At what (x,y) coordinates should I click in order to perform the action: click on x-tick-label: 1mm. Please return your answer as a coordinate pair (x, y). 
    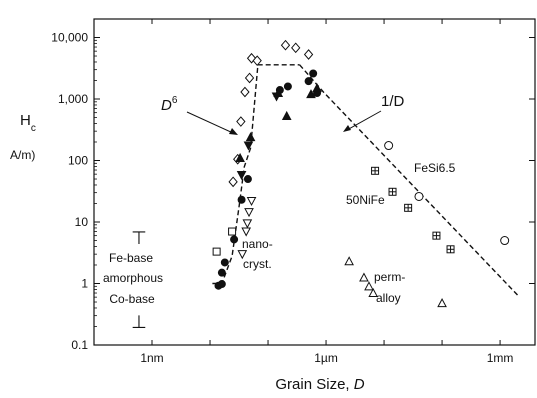
    Looking at the image, I should click on (500, 358).